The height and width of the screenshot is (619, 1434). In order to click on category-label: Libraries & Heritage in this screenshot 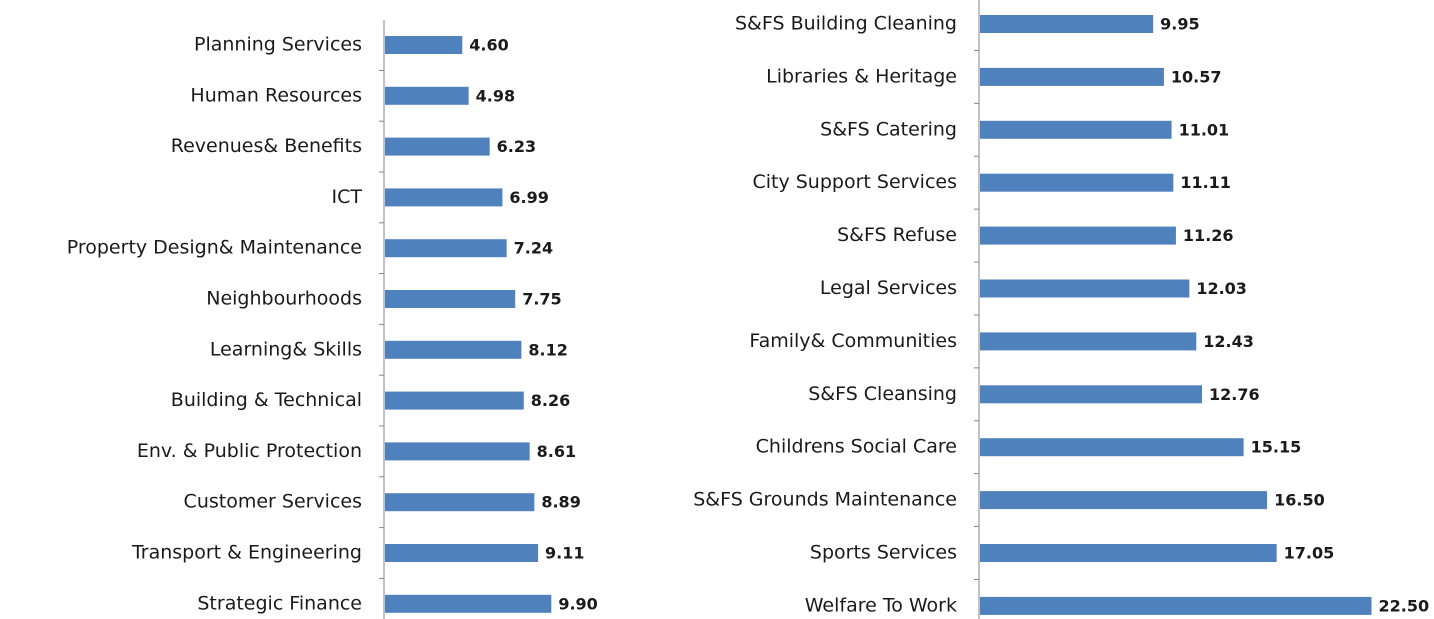, I will do `click(861, 76)`.